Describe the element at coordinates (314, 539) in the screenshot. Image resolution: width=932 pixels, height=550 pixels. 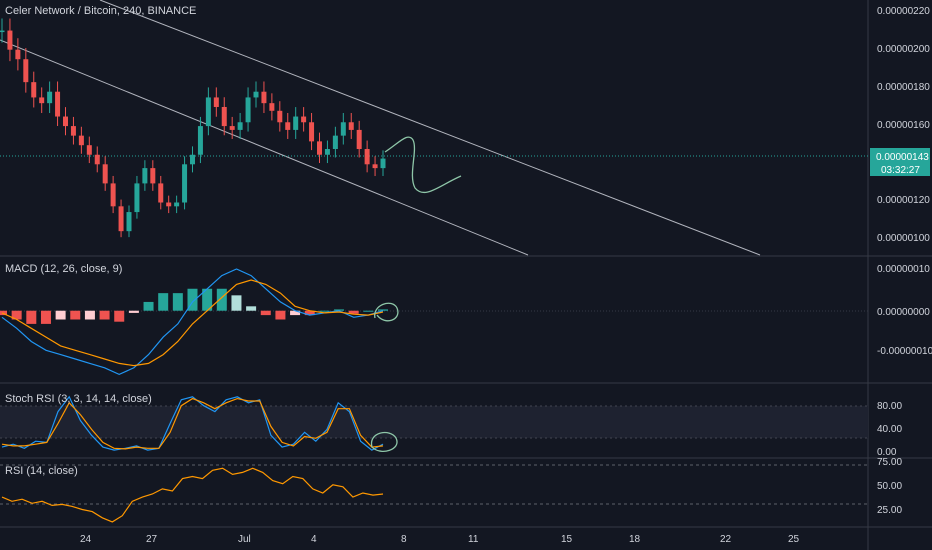
I see `time-label: 4` at that location.